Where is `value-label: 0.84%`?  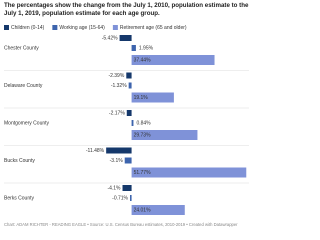
value-label: 0.84% is located at coordinates (143, 123).